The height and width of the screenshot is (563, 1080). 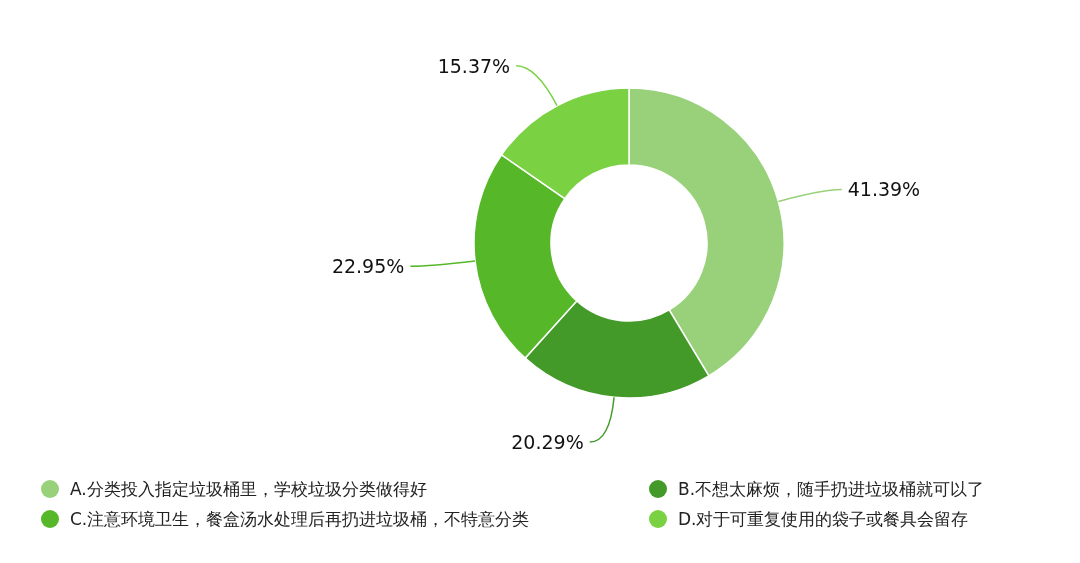 I want to click on legend-label: C.注意环境卫生，餐盒汤水处理后再扔进垃圾桶，不特意分类, so click(x=300, y=518).